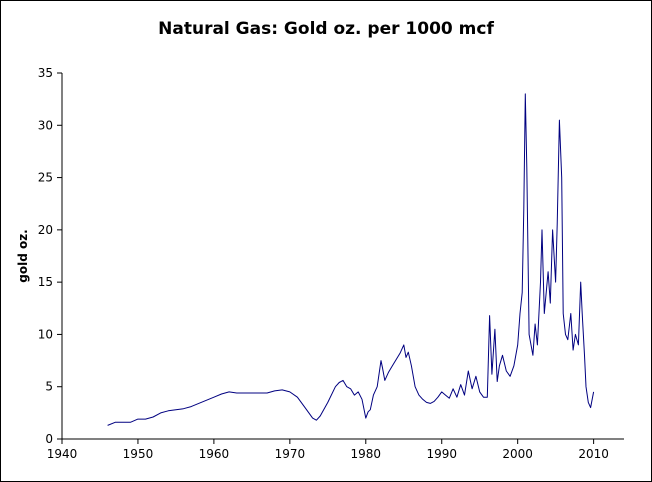 Image resolution: width=652 pixels, height=482 pixels. What do you see at coordinates (326, 29) in the screenshot?
I see `chart-title: Natural Gas: Gold oz. per 1000 mcf` at bounding box center [326, 29].